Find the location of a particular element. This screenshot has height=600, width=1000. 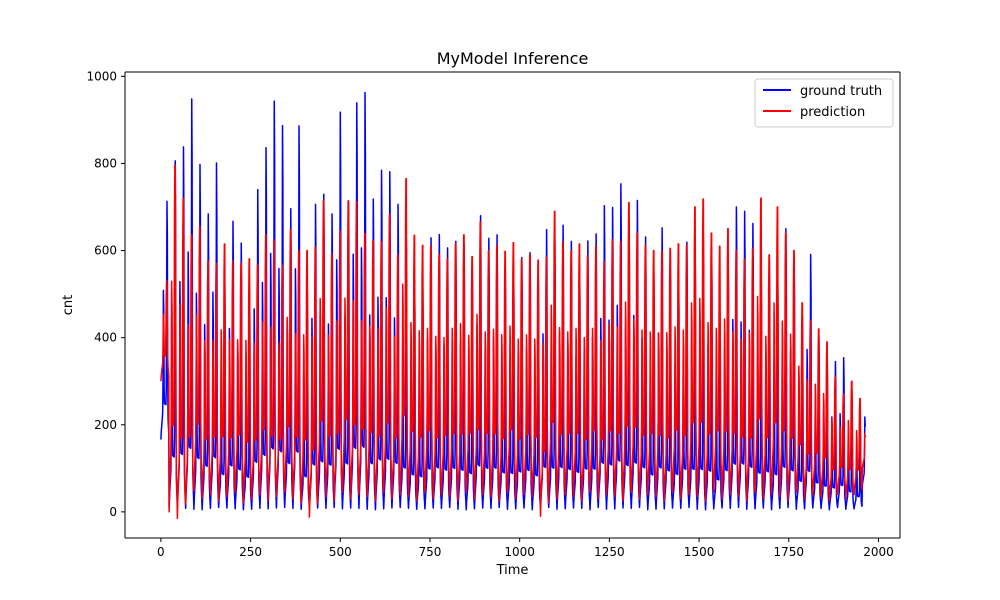

x-tick-label: 1500 is located at coordinates (699, 552).